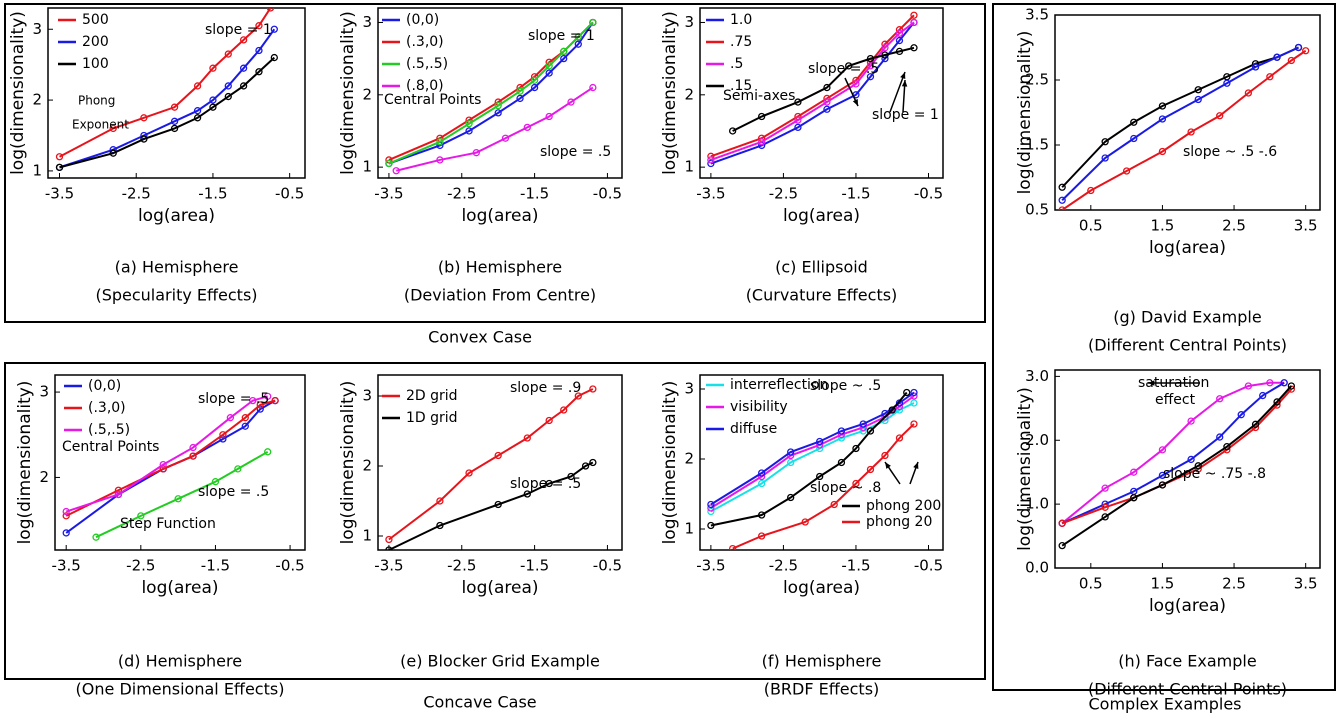  What do you see at coordinates (897, 92) in the screenshot?
I see `arrow` at bounding box center [897, 92].